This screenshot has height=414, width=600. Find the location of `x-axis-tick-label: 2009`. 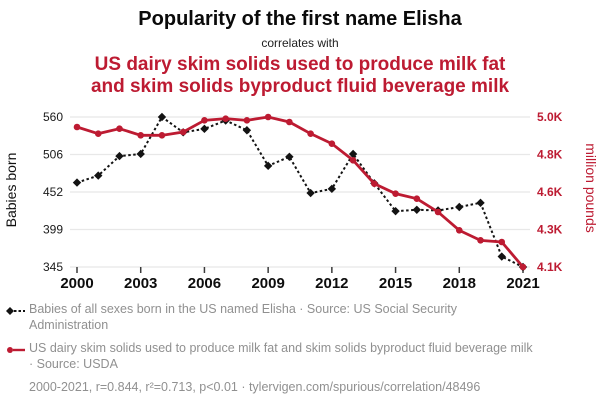

x-axis-tick-label: 2009 is located at coordinates (267, 283).